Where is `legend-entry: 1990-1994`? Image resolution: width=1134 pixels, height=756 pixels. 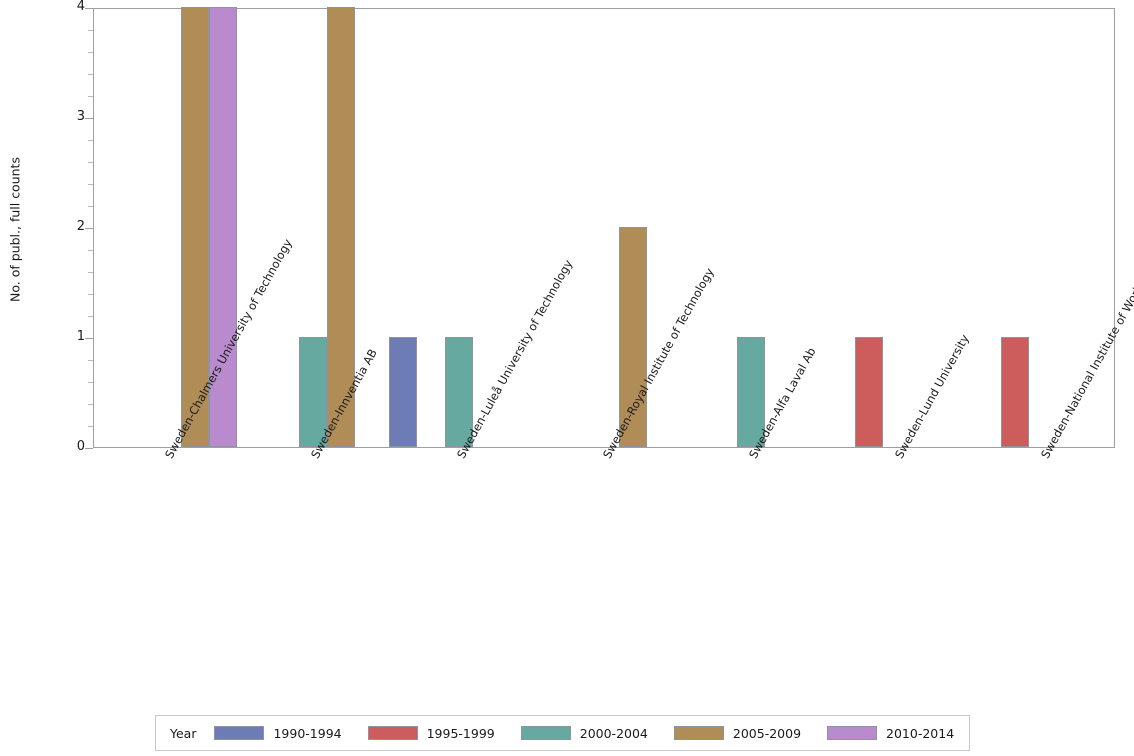
legend-entry: 1990-1994 is located at coordinates (278, 733).